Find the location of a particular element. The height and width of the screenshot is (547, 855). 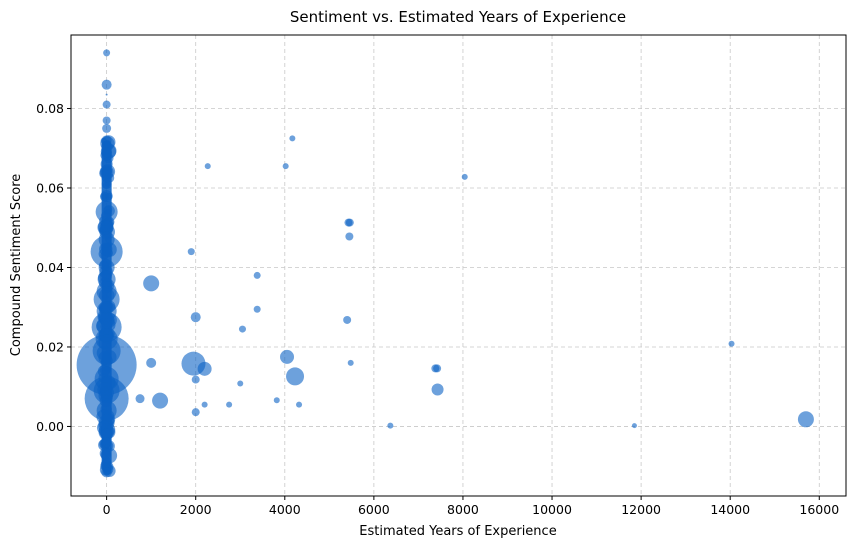

y-tick-label: 0.00 is located at coordinates (50, 426).